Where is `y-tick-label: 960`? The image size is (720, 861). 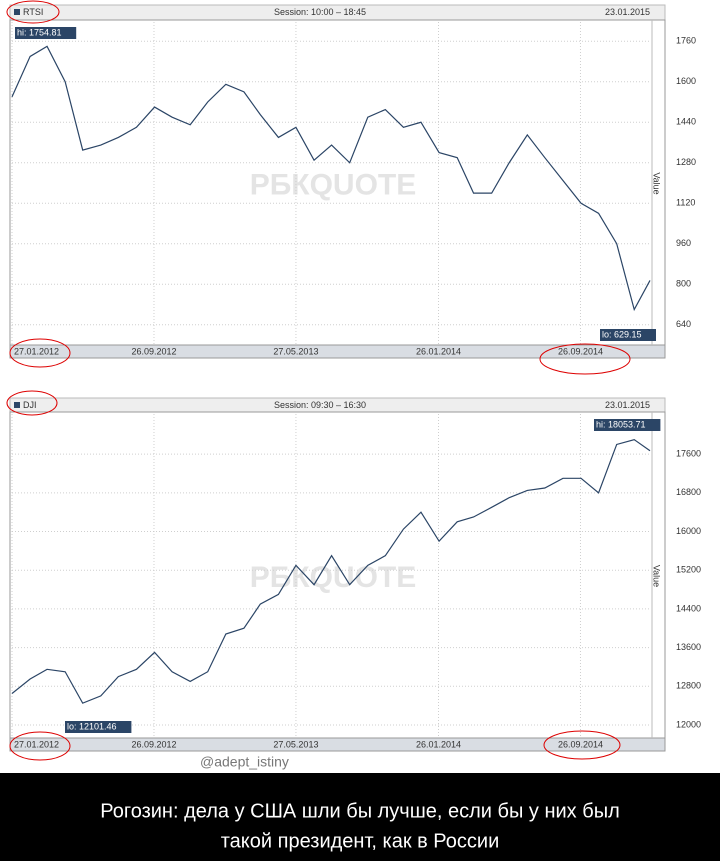 y-tick-label: 960 is located at coordinates (683, 243).